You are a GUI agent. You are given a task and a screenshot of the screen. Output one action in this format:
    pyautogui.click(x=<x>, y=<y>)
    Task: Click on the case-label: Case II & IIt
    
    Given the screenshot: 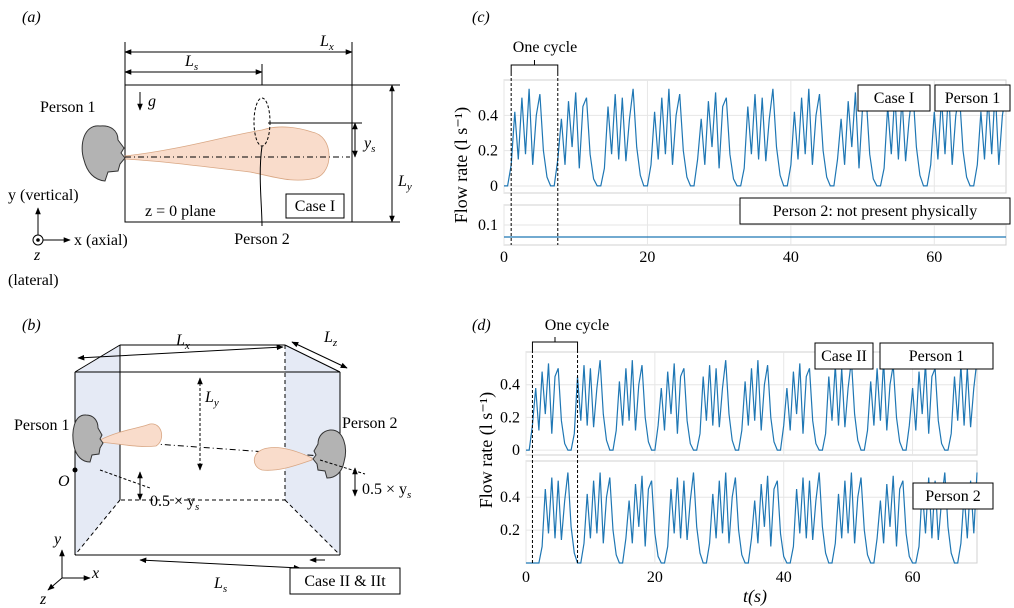 What is the action you would take?
    pyautogui.click(x=345, y=581)
    